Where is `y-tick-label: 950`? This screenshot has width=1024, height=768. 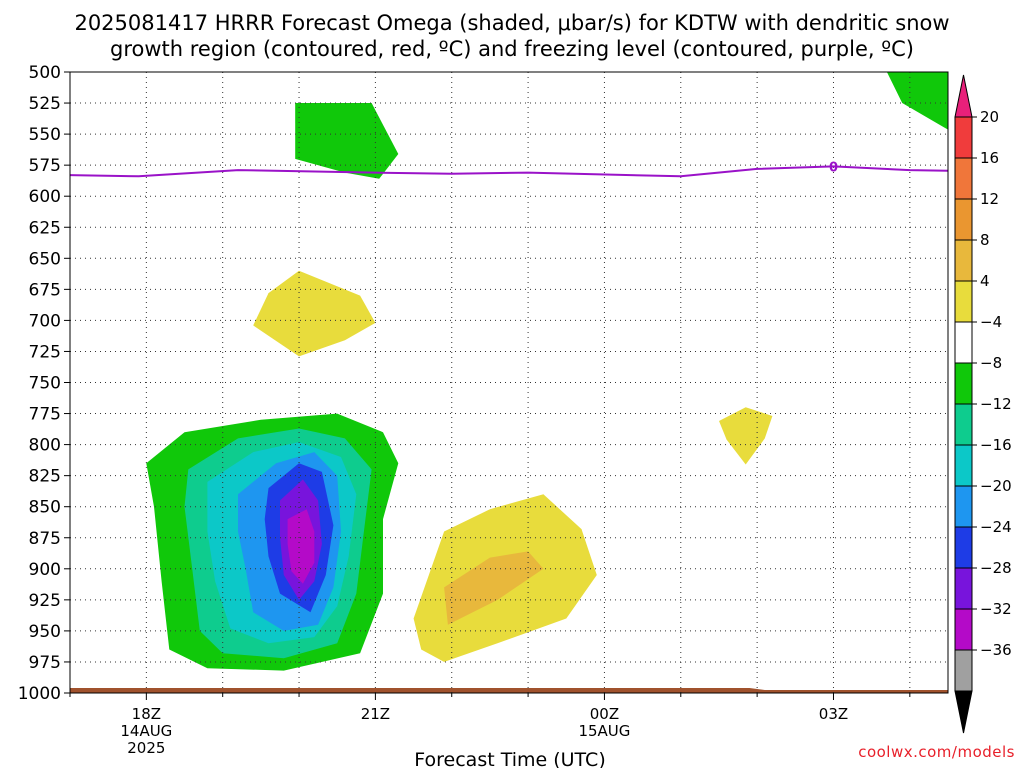 y-tick-label: 950 is located at coordinates (45, 632).